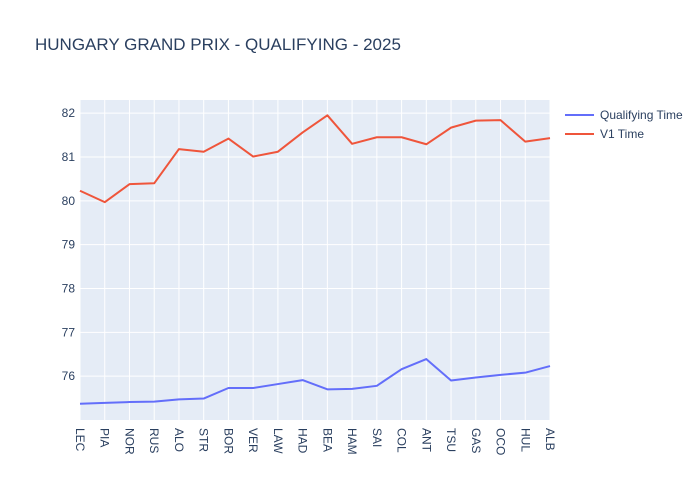 The width and height of the screenshot is (700, 500). I want to click on series-line-qualifying-time, so click(315, 381).